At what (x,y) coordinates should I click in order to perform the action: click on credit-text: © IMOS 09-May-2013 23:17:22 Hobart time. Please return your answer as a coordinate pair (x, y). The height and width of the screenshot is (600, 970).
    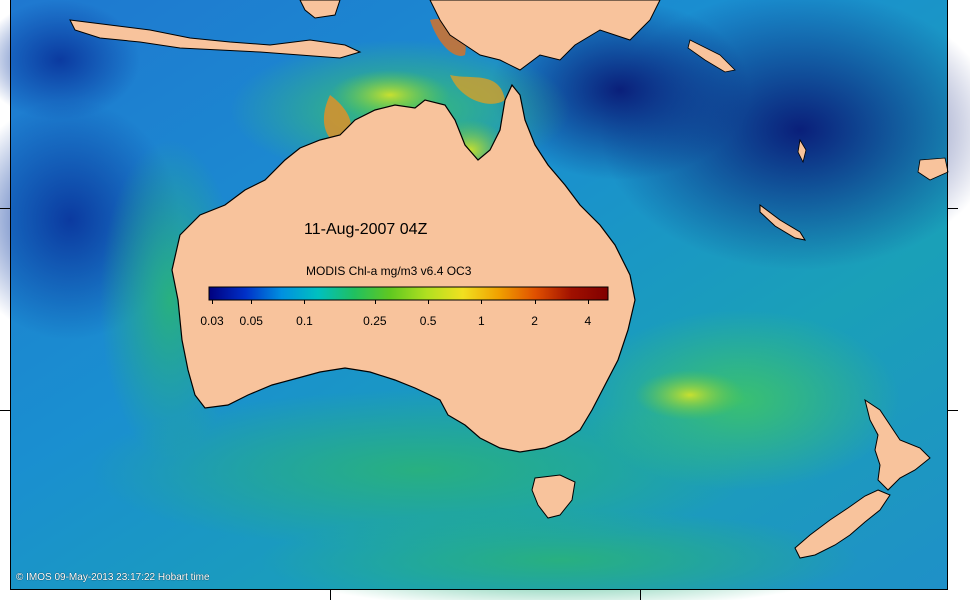
    Looking at the image, I should click on (113, 577).